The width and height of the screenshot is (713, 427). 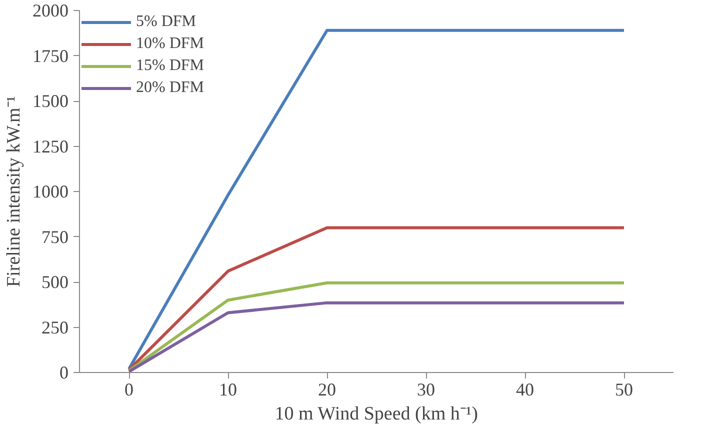 I want to click on x-tick-label: 10, so click(x=228, y=390).